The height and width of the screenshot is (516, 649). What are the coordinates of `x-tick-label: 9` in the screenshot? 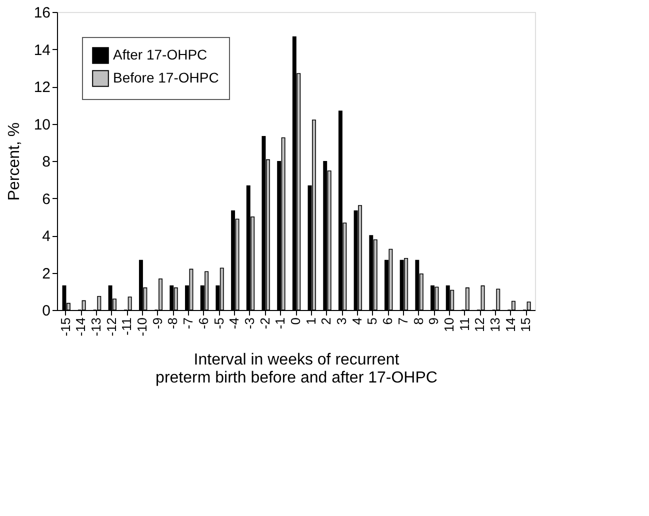 It's located at (434, 321).